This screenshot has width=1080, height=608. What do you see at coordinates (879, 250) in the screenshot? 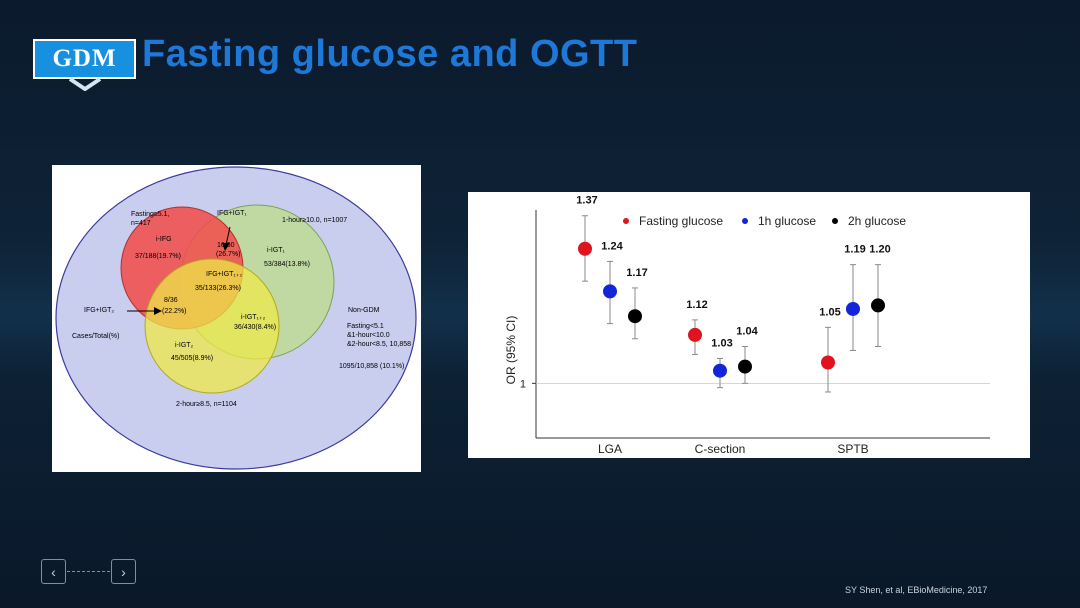
I see `data-label: 1.20` at bounding box center [879, 250].